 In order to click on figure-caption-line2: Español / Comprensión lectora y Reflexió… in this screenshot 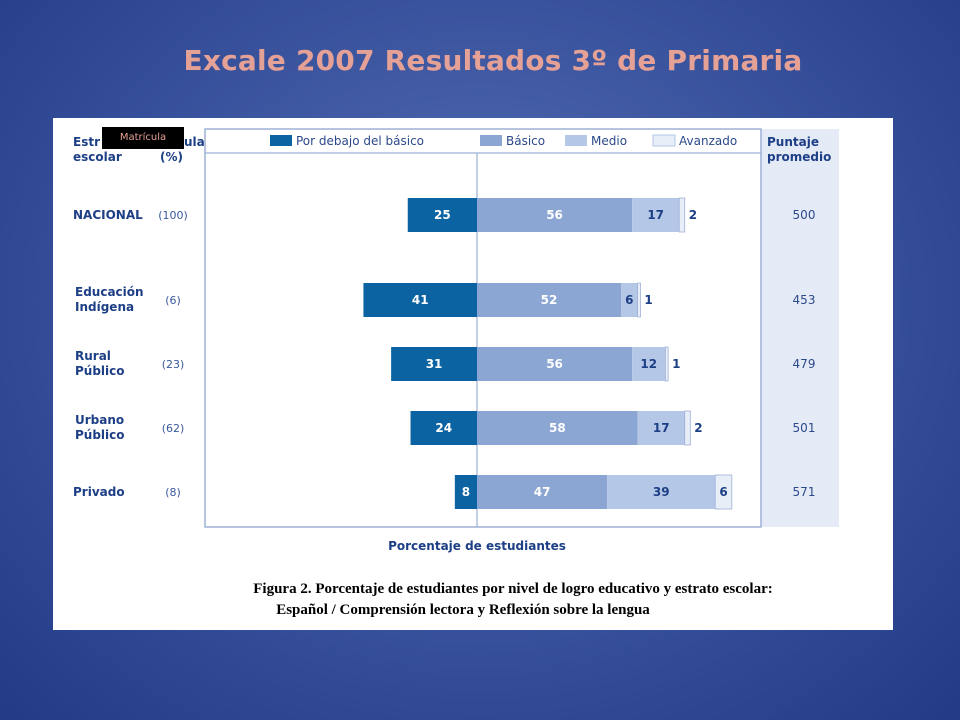, I will do `click(463, 610)`.